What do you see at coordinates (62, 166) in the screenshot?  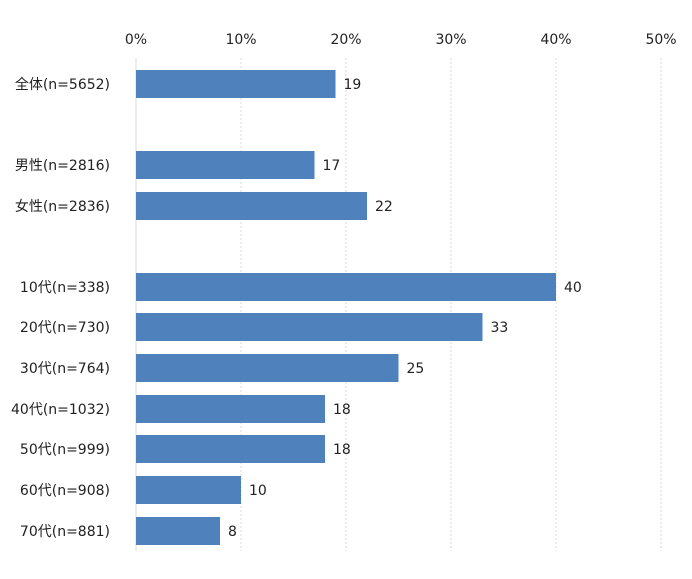 I see `category-label: 男性(n=2816)` at bounding box center [62, 166].